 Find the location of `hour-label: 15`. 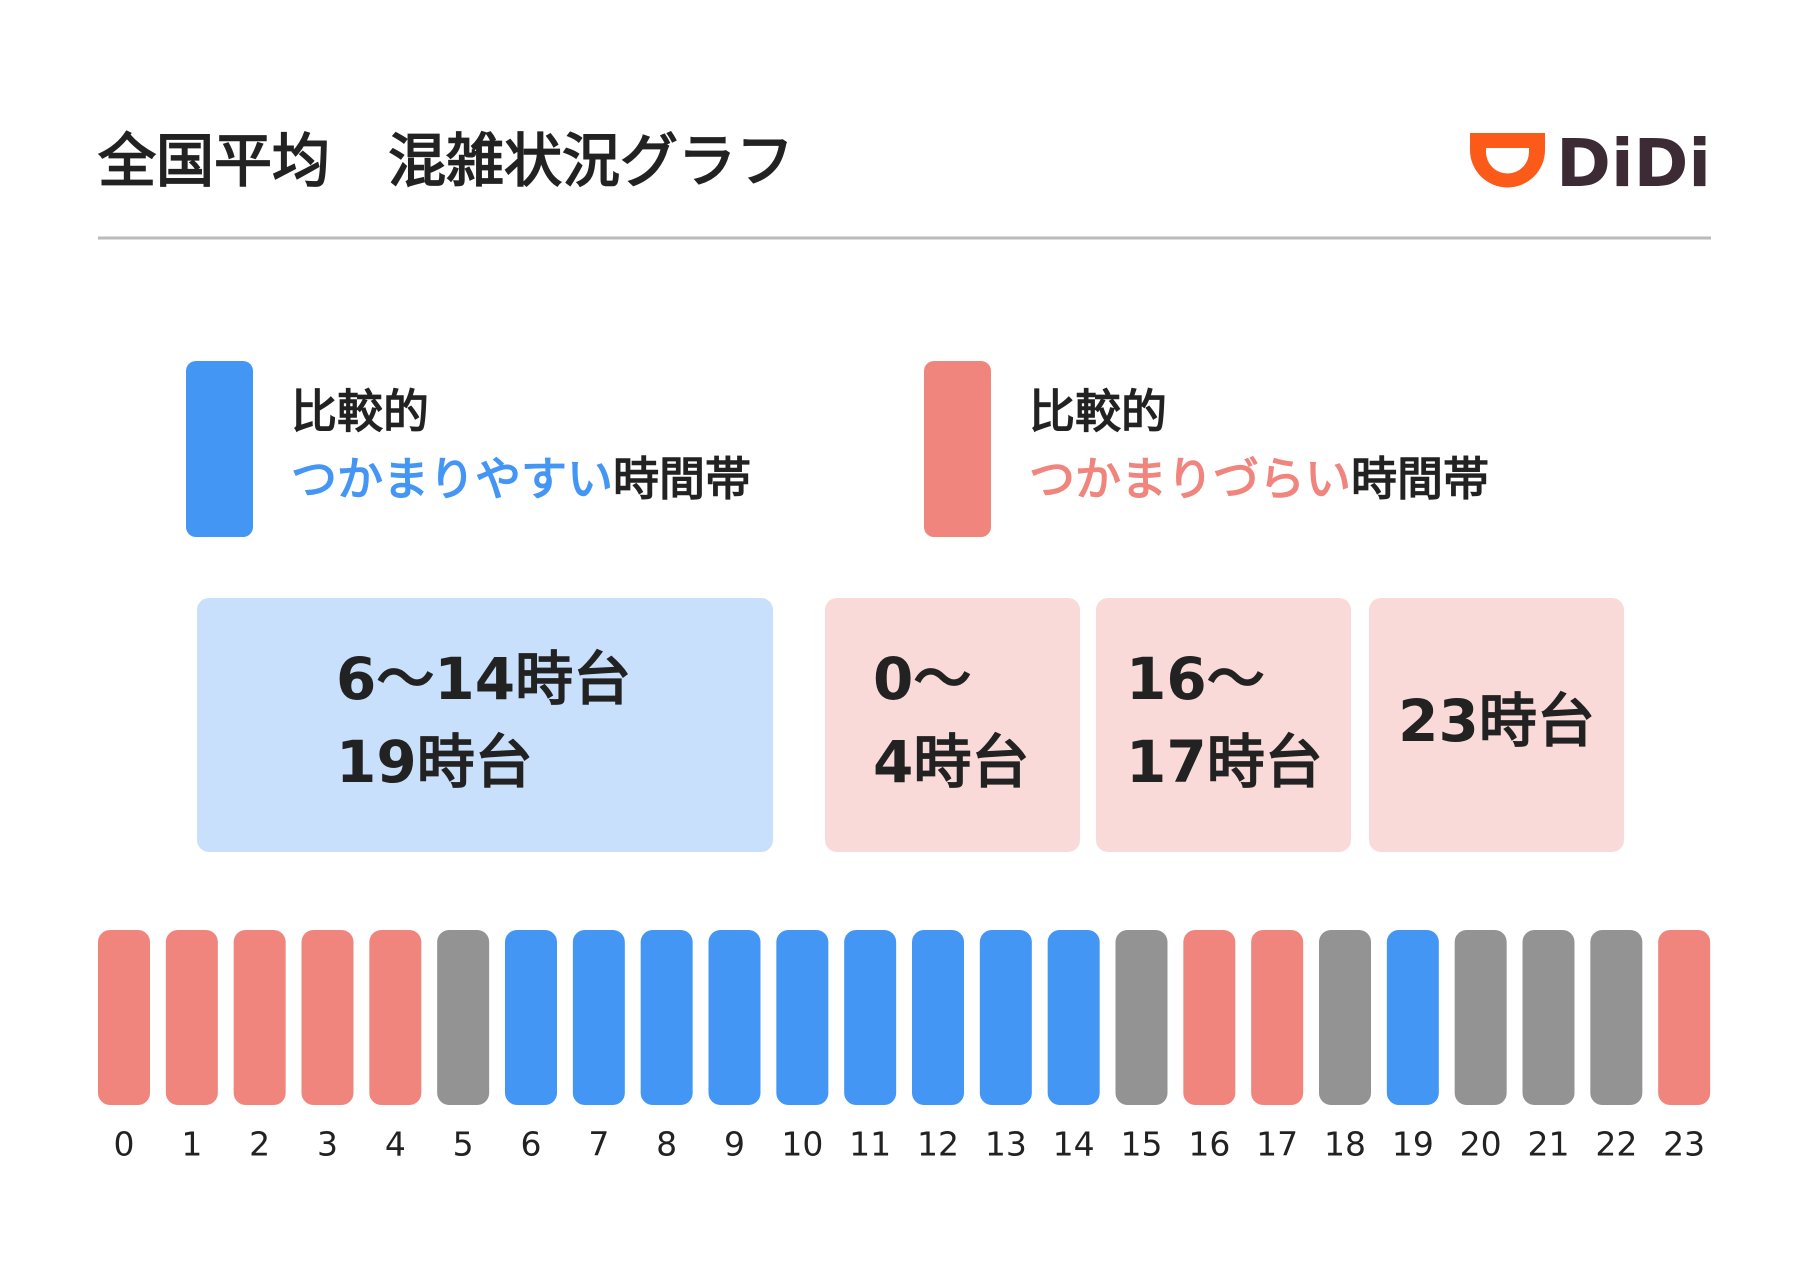

hour-label: 15 is located at coordinates (1142, 1144).